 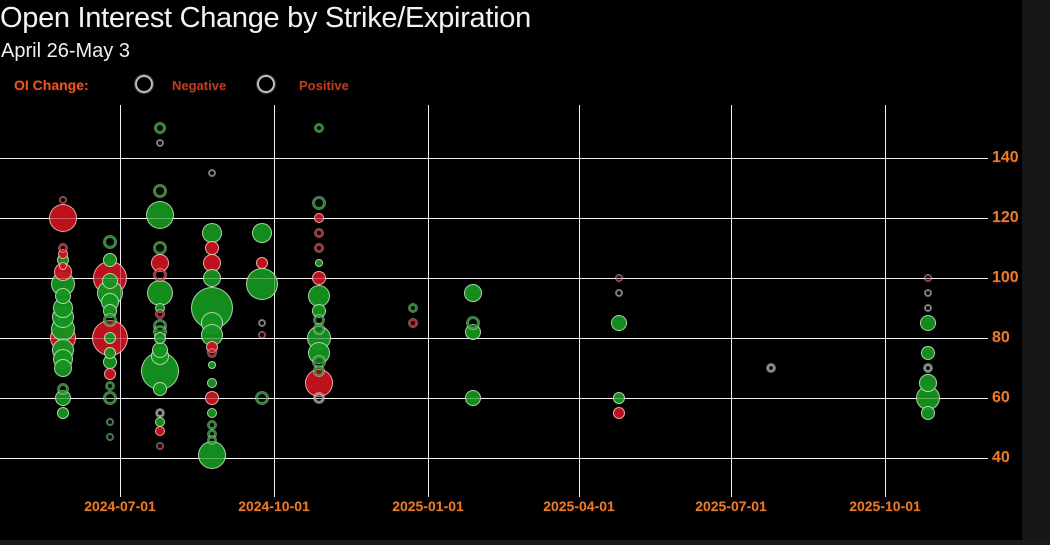 What do you see at coordinates (731, 506) in the screenshot?
I see `x-tick-label: 2025-07-01` at bounding box center [731, 506].